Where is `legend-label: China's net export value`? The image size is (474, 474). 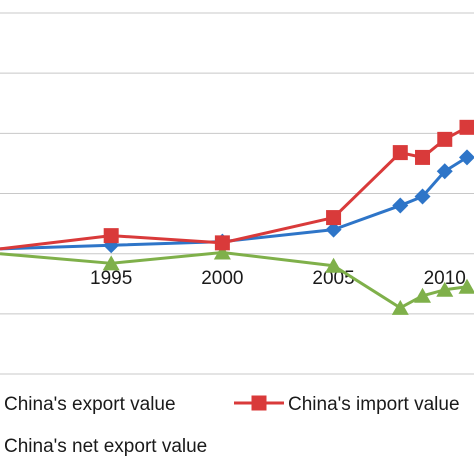 legend-label: China's net export value is located at coordinates (105, 446).